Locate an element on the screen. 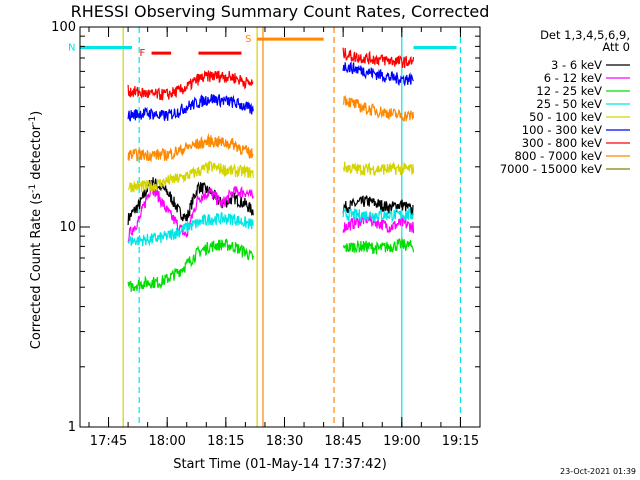 Image resolution: width=640 pixels, height=480 pixels. legend-label-6: 300 - 800 keV is located at coordinates (562, 143).